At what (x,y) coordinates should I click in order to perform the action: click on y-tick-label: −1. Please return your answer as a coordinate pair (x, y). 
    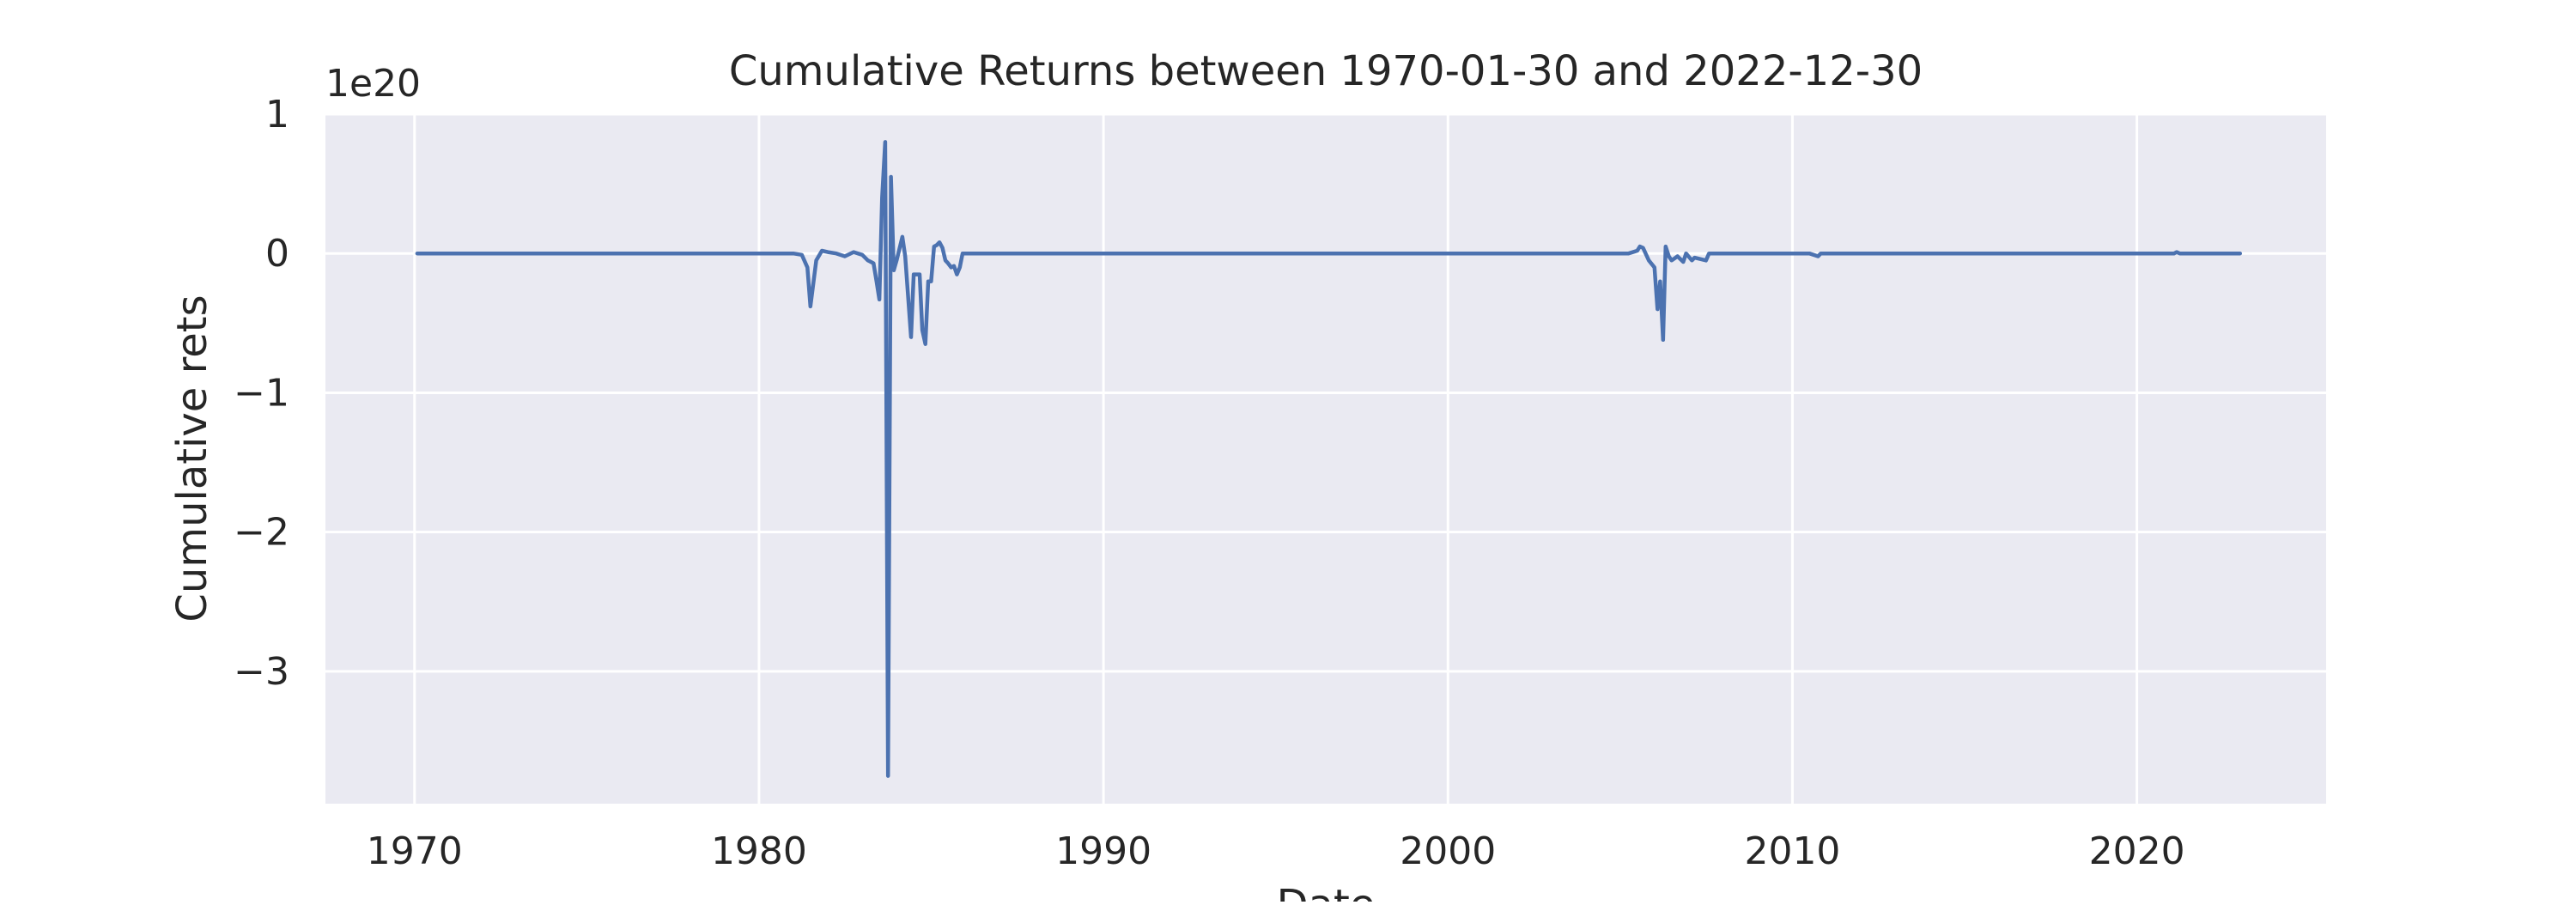
    Looking at the image, I should click on (261, 393).